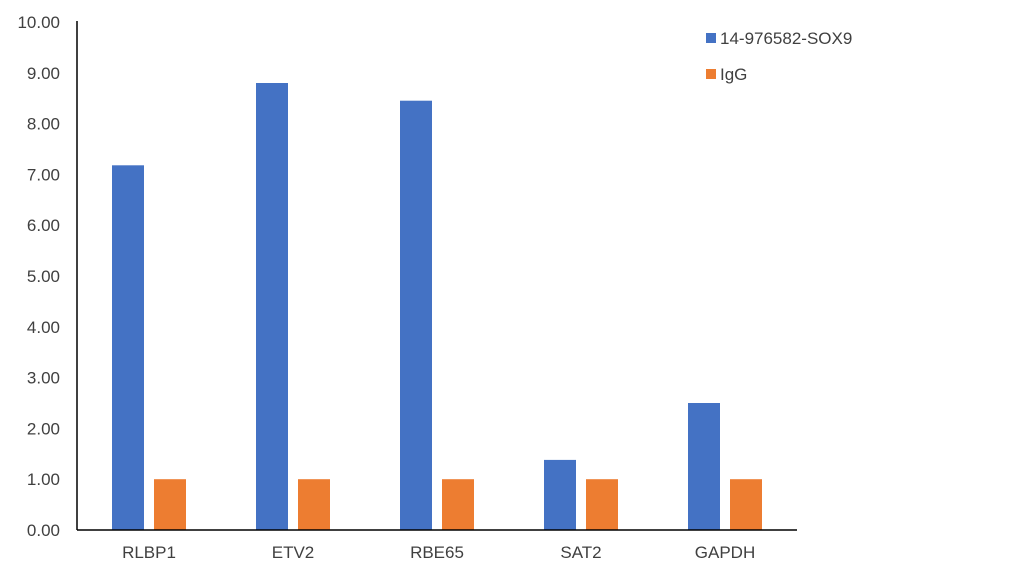 The width and height of the screenshot is (1009, 577). Describe the element at coordinates (43, 479) in the screenshot. I see `y-tick-label: 1.00` at that location.